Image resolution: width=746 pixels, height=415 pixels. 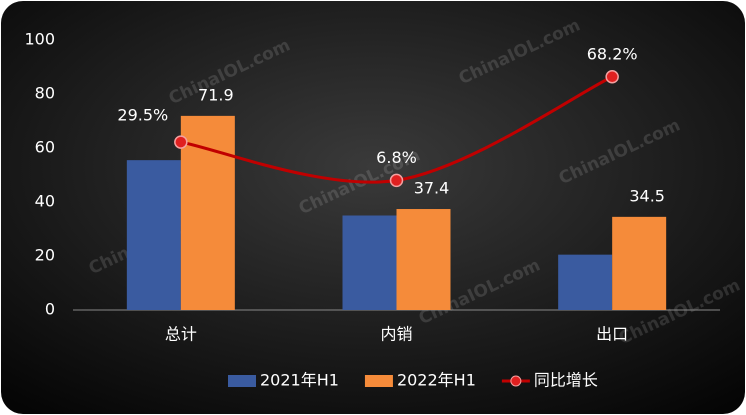 What do you see at coordinates (50, 309) in the screenshot?
I see `y-tick-label: 0` at bounding box center [50, 309].